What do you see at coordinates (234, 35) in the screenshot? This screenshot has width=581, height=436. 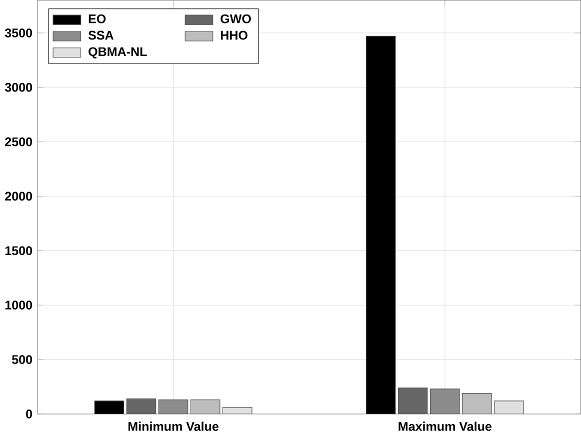 I see `legend-label: HHO` at bounding box center [234, 35].